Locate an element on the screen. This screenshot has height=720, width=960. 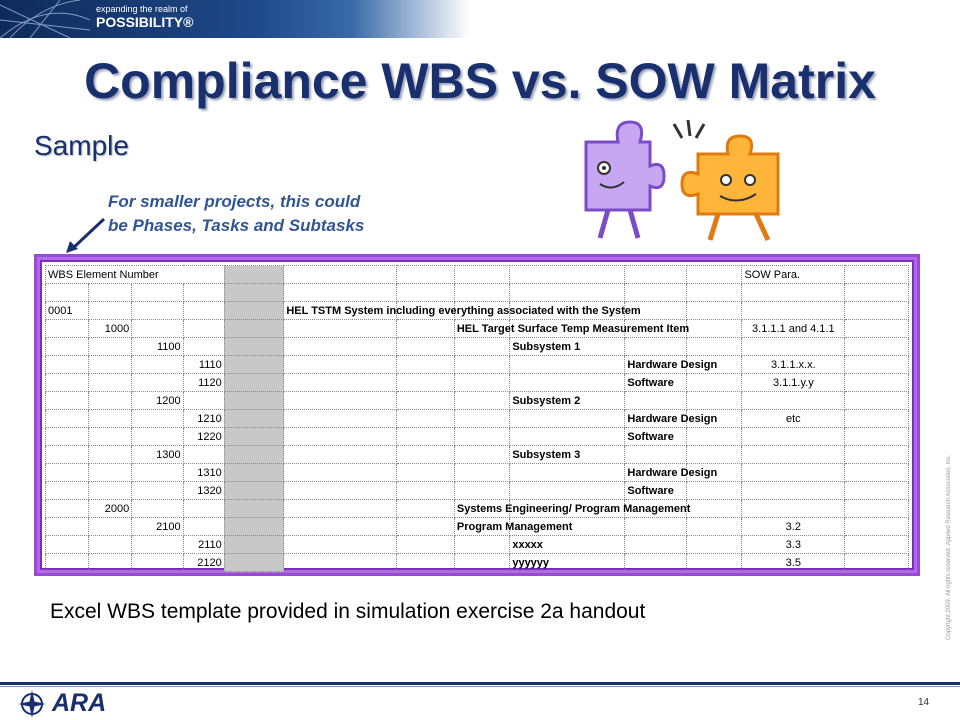
page-subtitle: Sample is located at coordinates (81, 145).